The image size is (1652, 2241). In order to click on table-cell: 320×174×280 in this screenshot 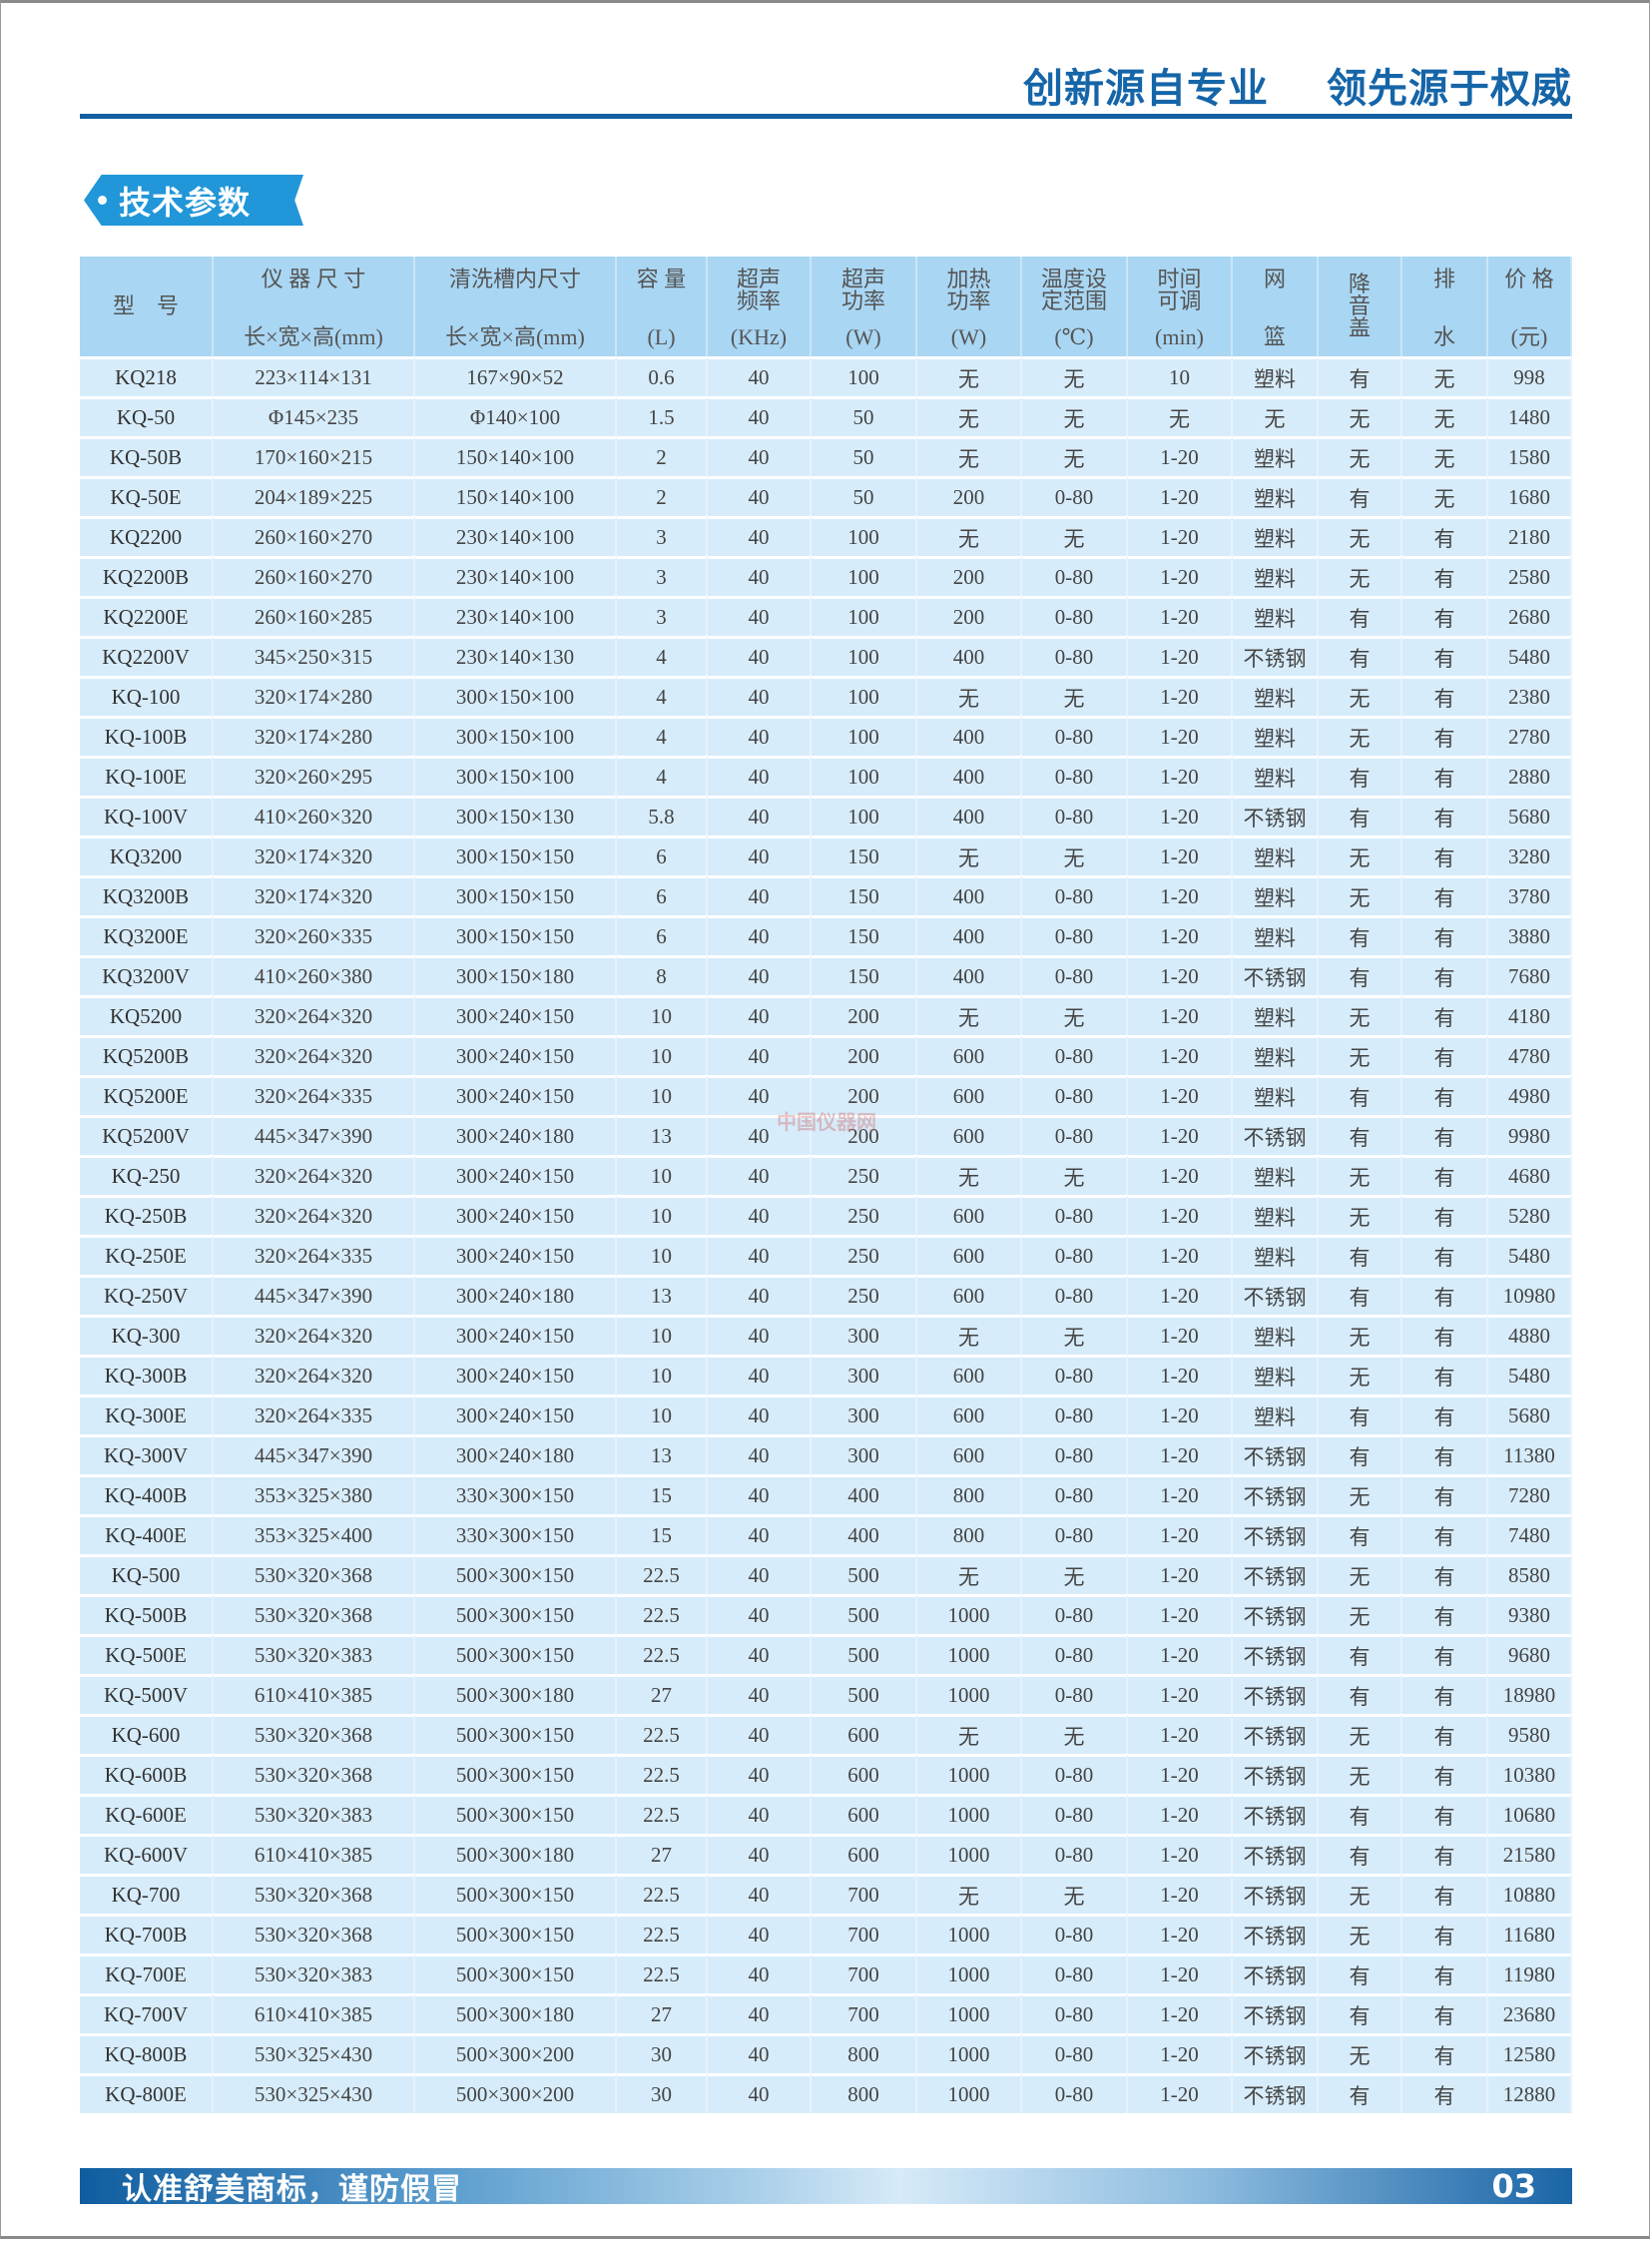, I will do `click(314, 736)`.